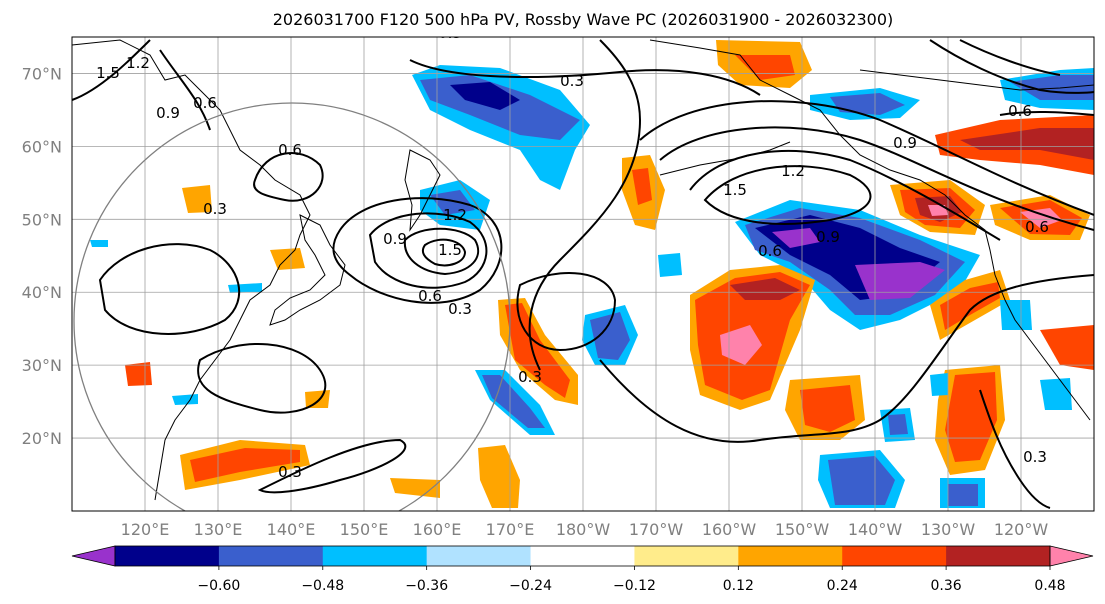  What do you see at coordinates (510, 529) in the screenshot?
I see `longitude-label: 170°E` at bounding box center [510, 529].